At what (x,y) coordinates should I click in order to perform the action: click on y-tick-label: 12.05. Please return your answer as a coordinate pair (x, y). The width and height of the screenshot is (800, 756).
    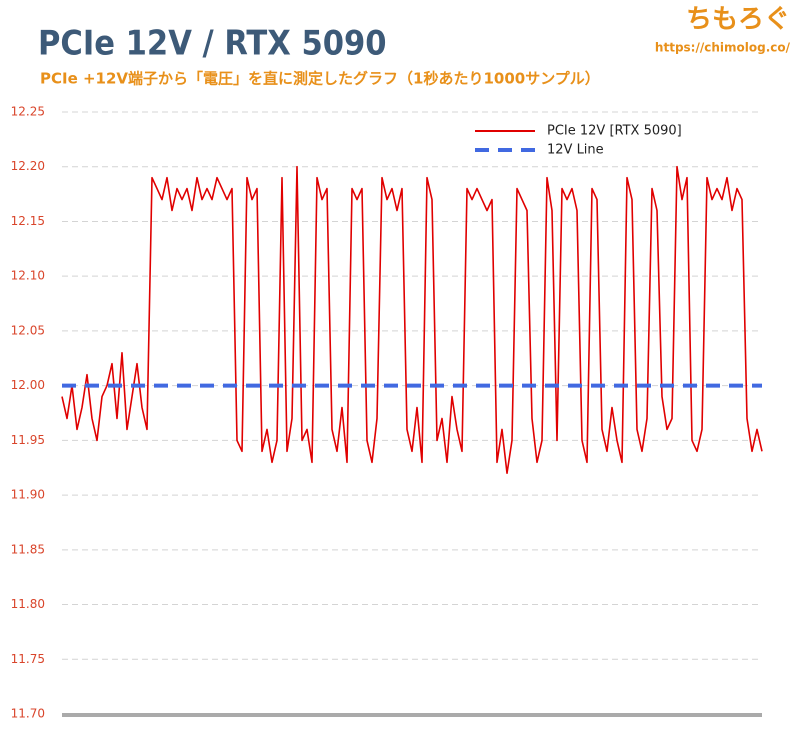
    Looking at the image, I should click on (28, 330).